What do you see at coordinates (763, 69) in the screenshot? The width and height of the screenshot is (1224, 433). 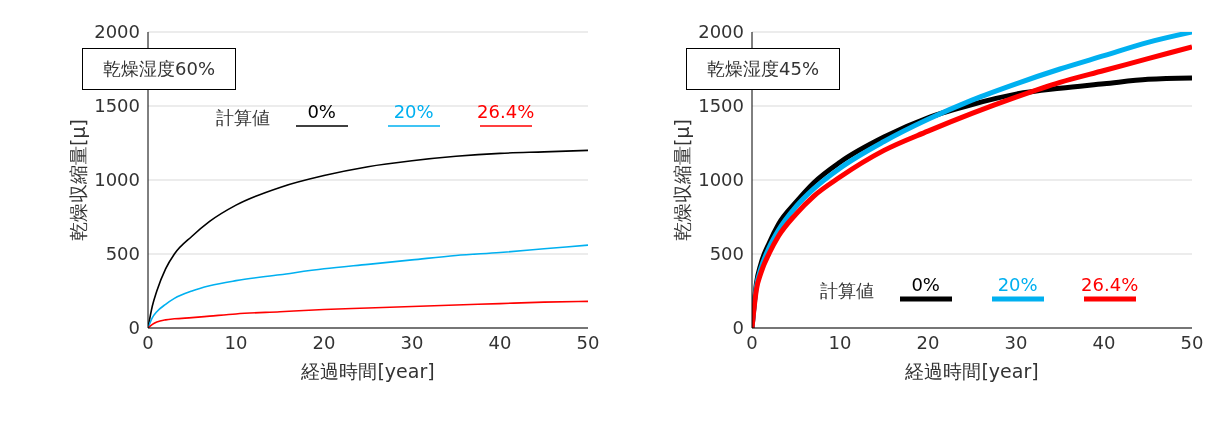 I see `text: 乾燥湿度45%` at bounding box center [763, 69].